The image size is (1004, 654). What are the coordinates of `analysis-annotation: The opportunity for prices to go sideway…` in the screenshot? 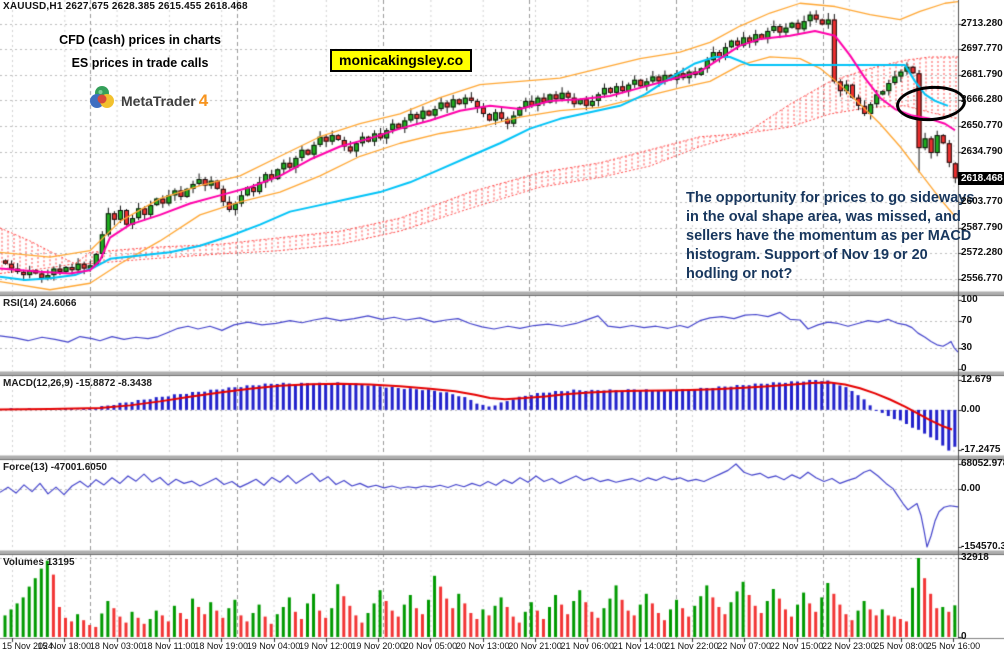 It's located at (830, 236).